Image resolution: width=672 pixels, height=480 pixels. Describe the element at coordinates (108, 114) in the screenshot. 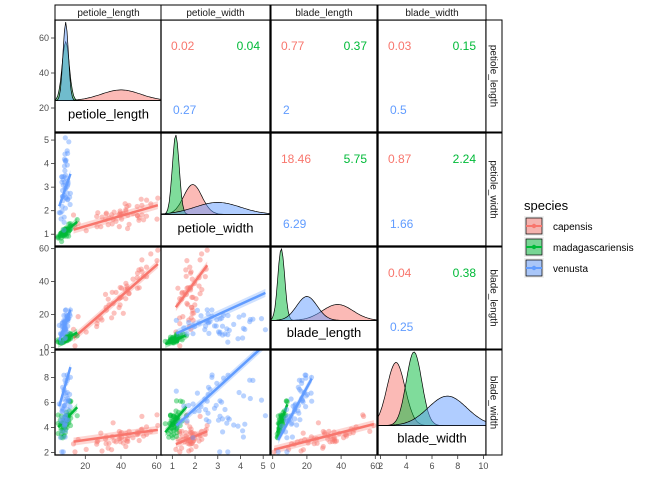

I see `diagonal-label-petiole_length: petiole_length` at that location.